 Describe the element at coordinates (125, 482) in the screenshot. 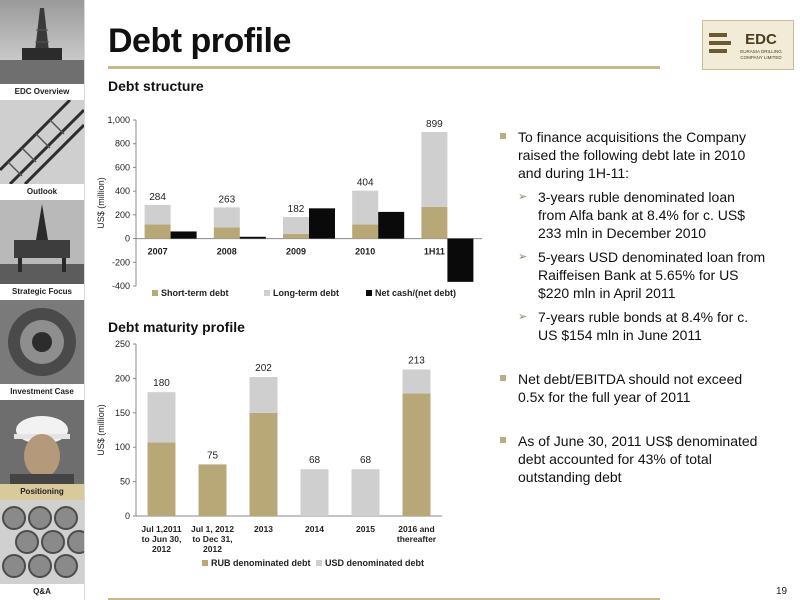

I see `y-tick-label: 50` at that location.